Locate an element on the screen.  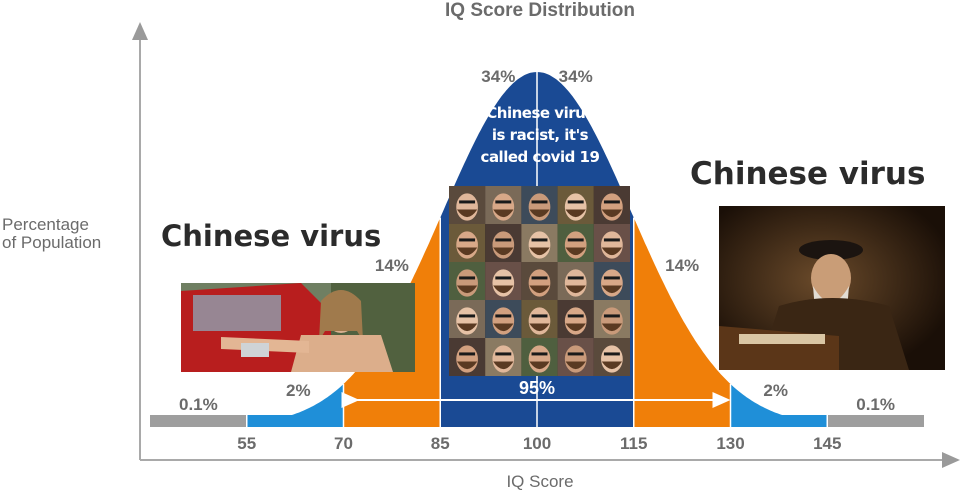
x-tick-label-1: 55 is located at coordinates (246, 443).